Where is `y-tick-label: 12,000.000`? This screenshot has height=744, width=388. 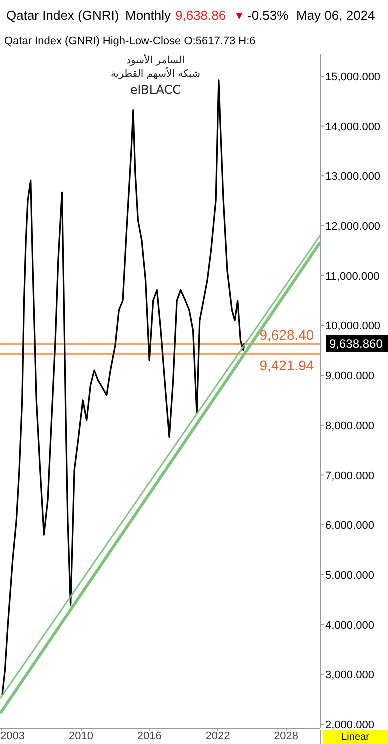 y-tick-label: 12,000.000 is located at coordinates (353, 226).